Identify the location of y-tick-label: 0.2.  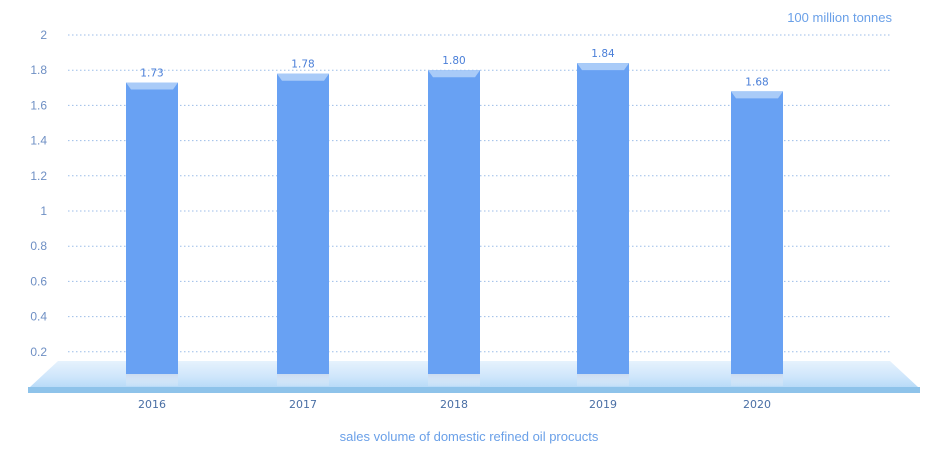
(38, 352).